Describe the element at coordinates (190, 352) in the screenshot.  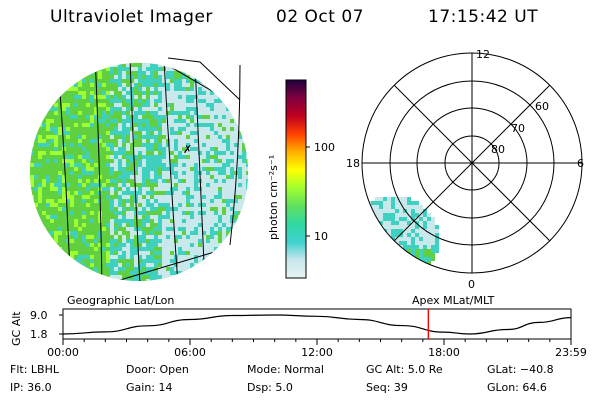
I see `xtick-label-1: 06:00` at that location.